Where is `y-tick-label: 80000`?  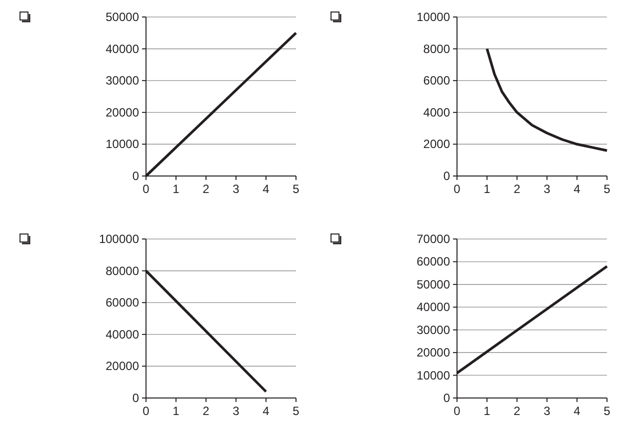 y-tick-label: 80000 is located at coordinates (123, 271).